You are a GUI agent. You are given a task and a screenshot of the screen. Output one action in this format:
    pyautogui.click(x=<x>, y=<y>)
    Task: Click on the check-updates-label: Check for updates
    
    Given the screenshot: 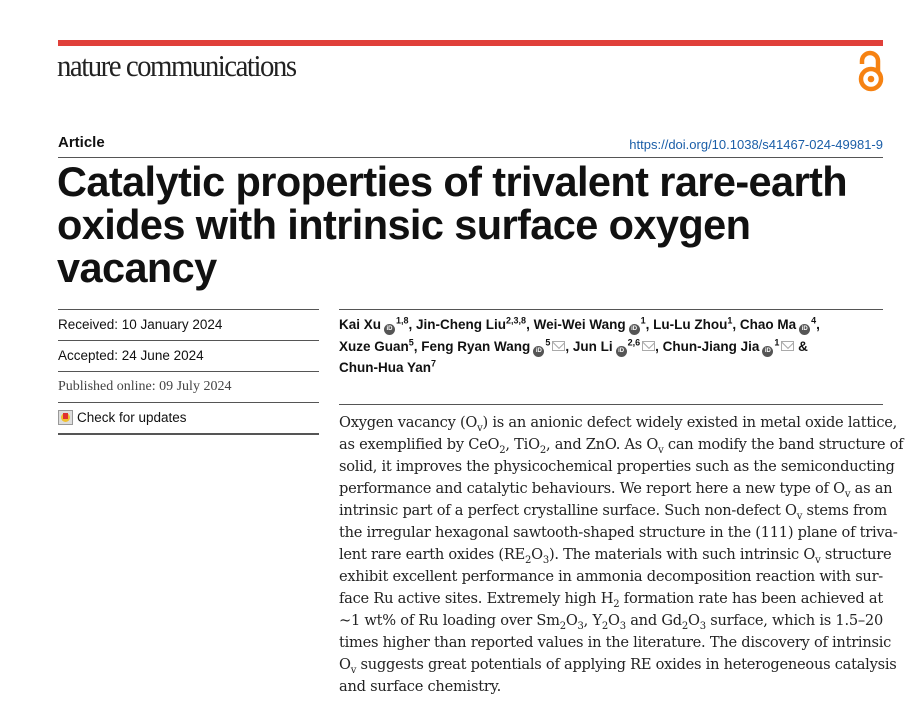 What is the action you would take?
    pyautogui.click(x=132, y=417)
    